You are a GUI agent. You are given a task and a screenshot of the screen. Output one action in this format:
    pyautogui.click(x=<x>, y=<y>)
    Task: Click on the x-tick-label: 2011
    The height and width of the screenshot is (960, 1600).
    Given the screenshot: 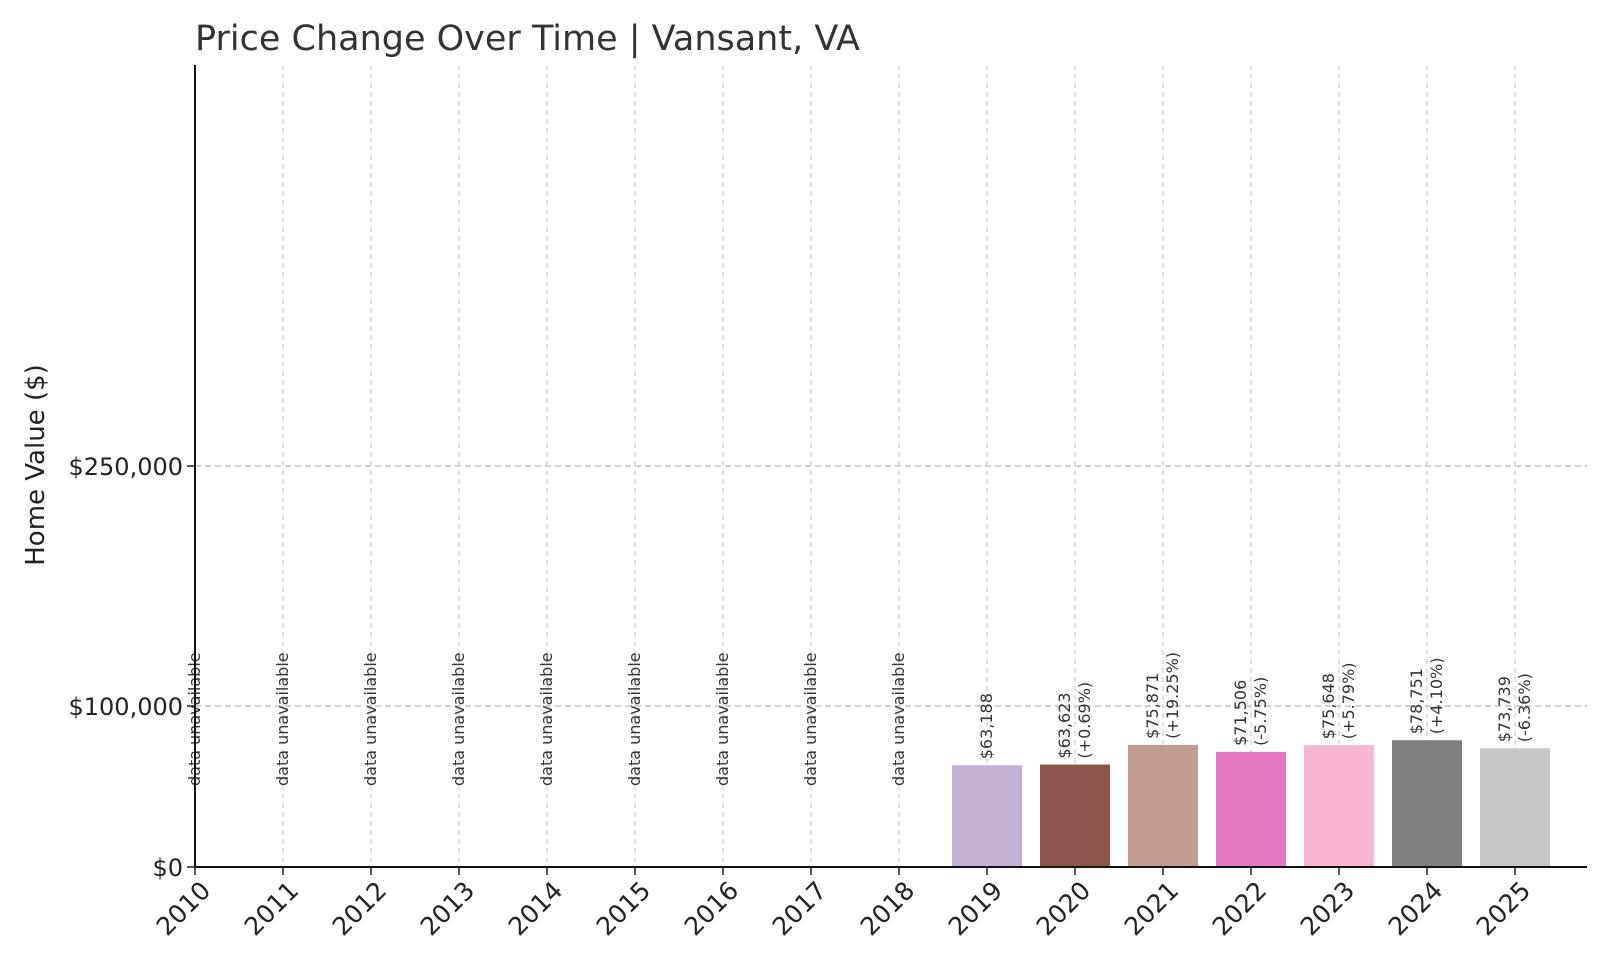 What is the action you would take?
    pyautogui.click(x=271, y=908)
    